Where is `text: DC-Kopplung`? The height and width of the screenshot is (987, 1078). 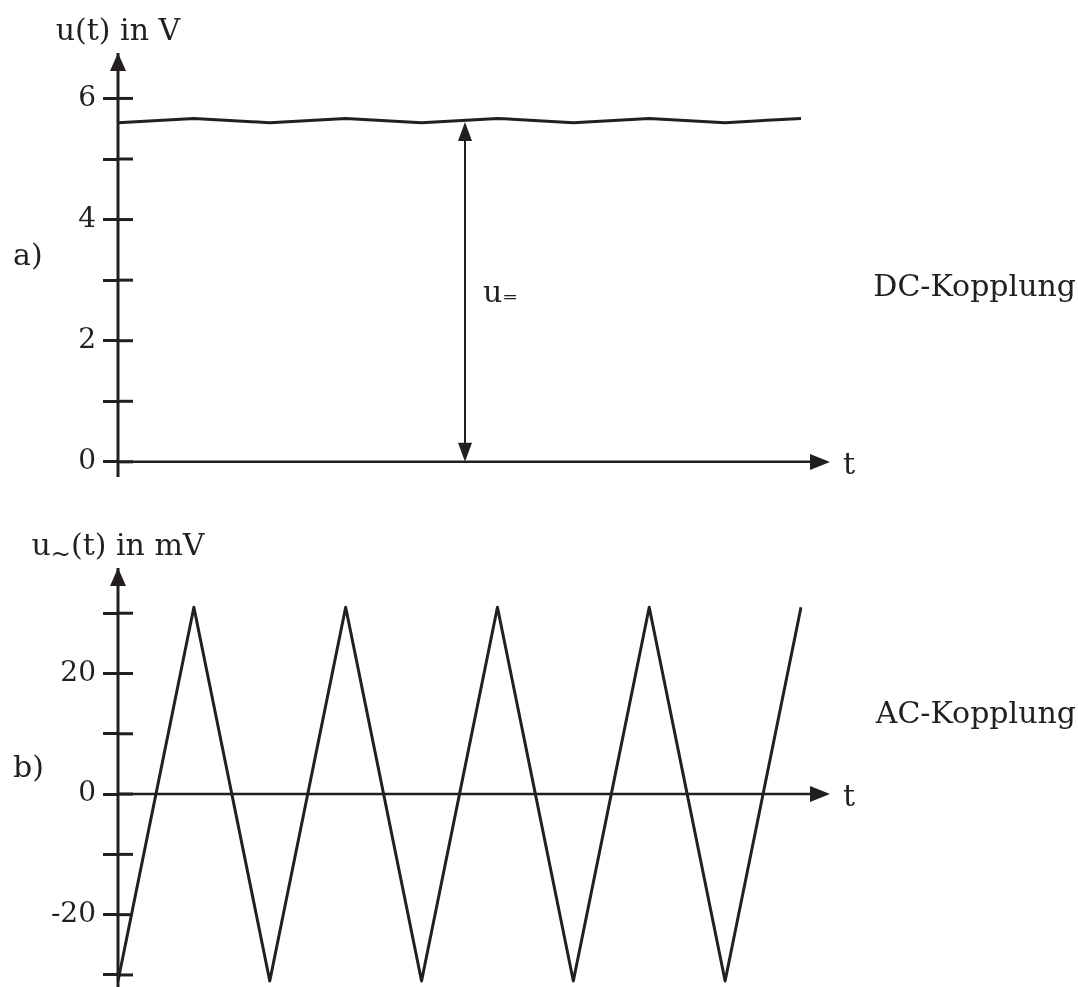 text: DC-Kopplung is located at coordinates (974, 286).